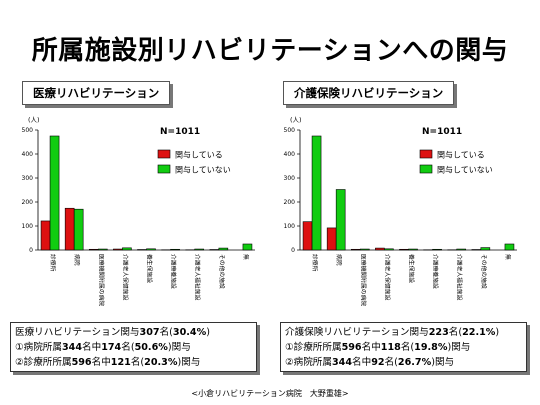 The height and width of the screenshot is (405, 540). I want to click on section-label-medical: 医療リハビリテーション, so click(96, 93).